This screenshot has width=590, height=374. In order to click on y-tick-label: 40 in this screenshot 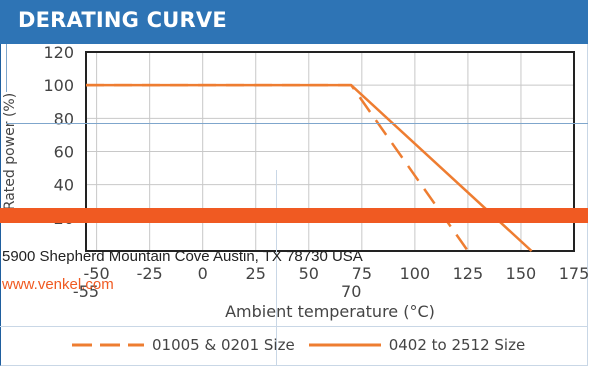, I will do `click(64, 185)`.